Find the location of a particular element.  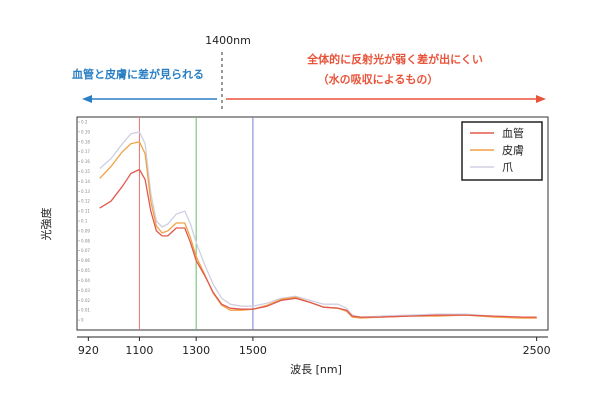

reference-lines is located at coordinates (196, 223).